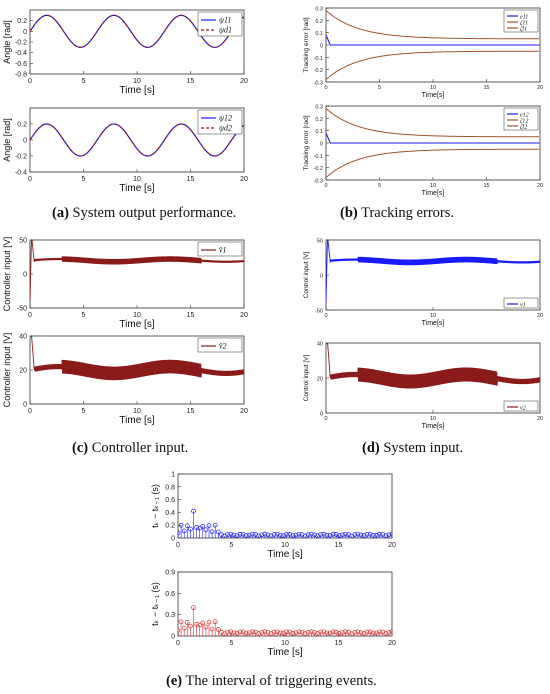  What do you see at coordinates (225, 30) in the screenshot?
I see `legend-label: ψd1` at bounding box center [225, 30].